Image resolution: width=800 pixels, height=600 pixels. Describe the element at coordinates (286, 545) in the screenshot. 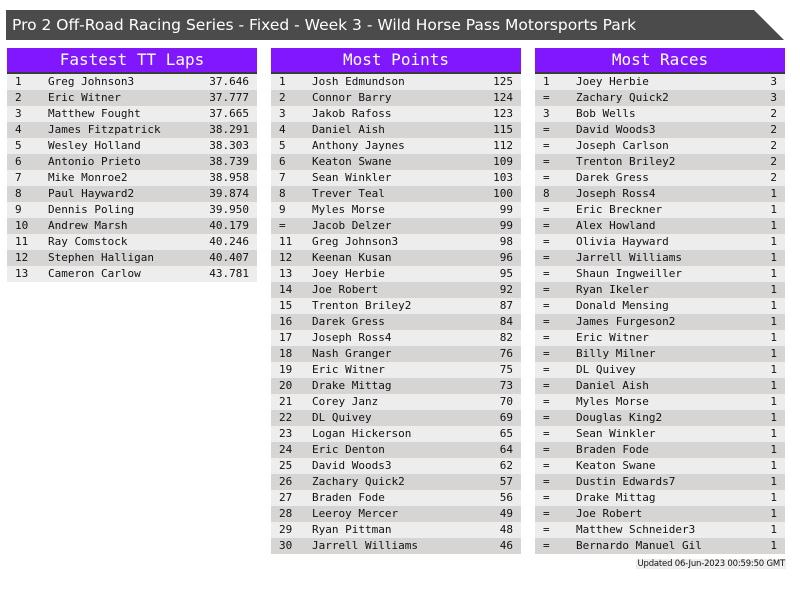

I see `rank-cell: 30` at that location.